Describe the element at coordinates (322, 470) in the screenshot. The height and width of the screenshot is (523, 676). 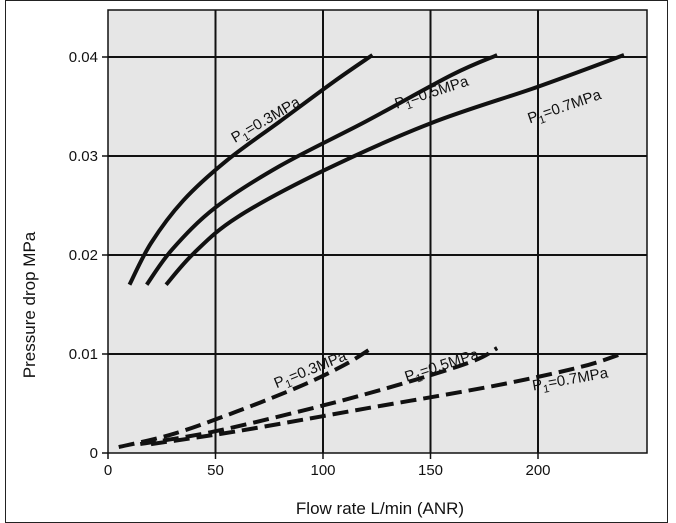
I see `x-tick-label: 100` at that location.